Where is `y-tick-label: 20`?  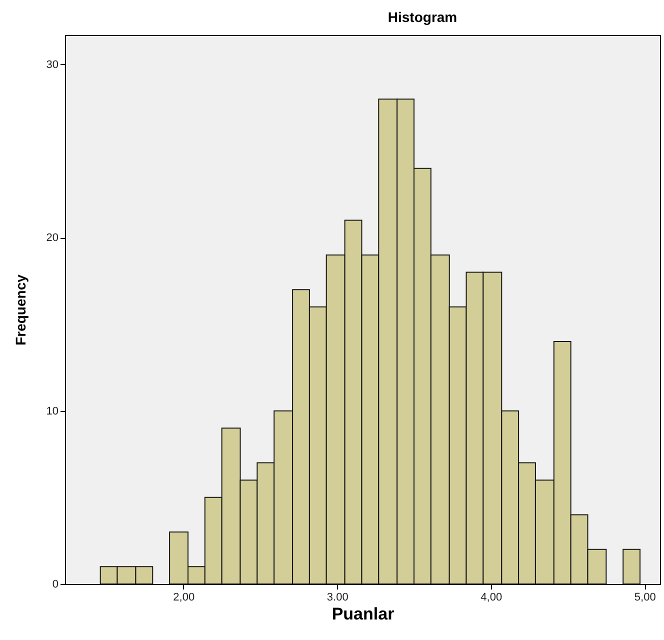 y-tick-label: 20 is located at coordinates (52, 238).